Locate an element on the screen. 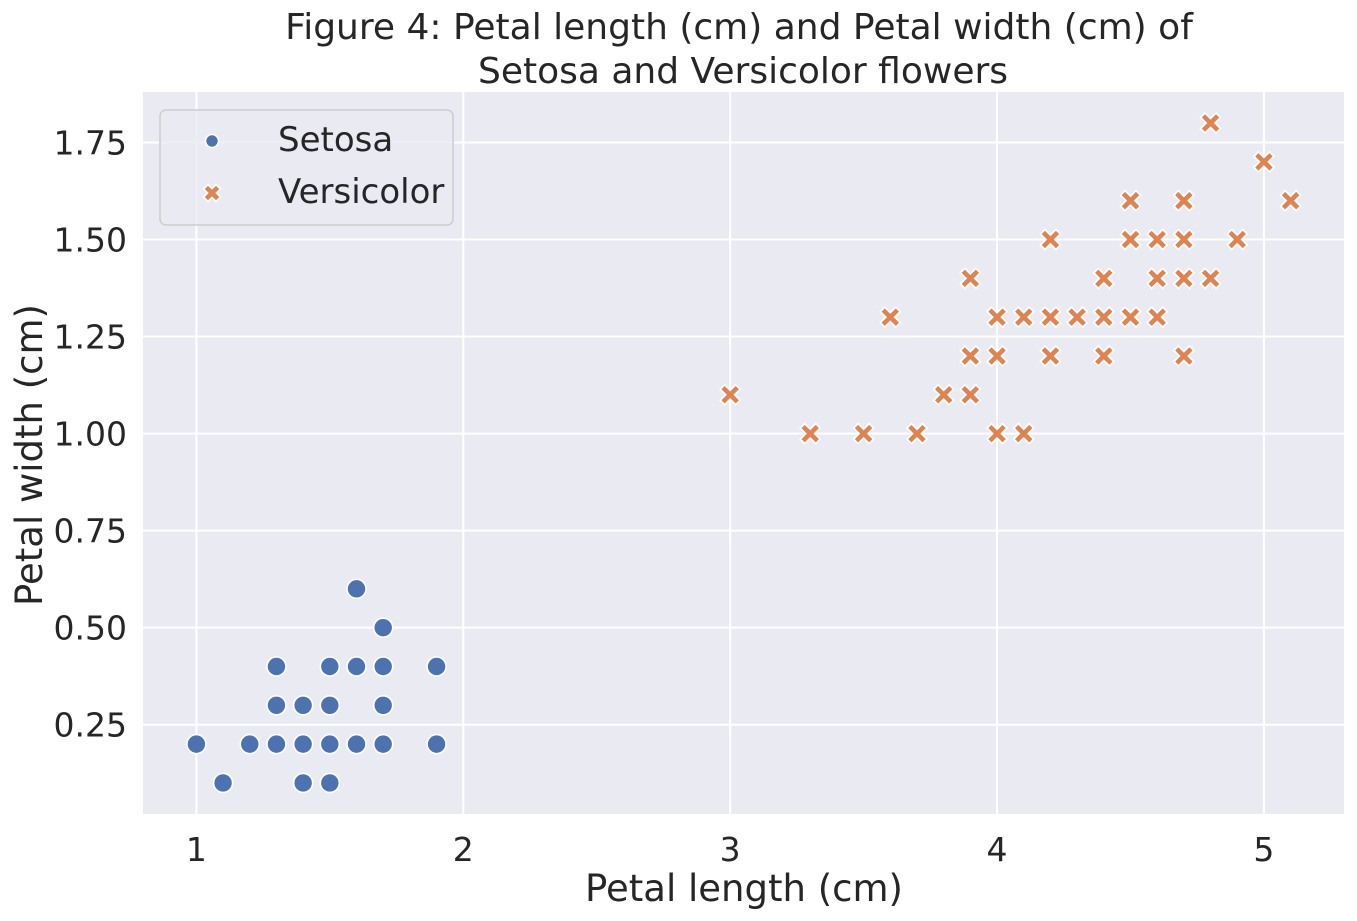 This screenshot has height=921, width=1357. y-tick-label: 0.75 is located at coordinates (90, 531).